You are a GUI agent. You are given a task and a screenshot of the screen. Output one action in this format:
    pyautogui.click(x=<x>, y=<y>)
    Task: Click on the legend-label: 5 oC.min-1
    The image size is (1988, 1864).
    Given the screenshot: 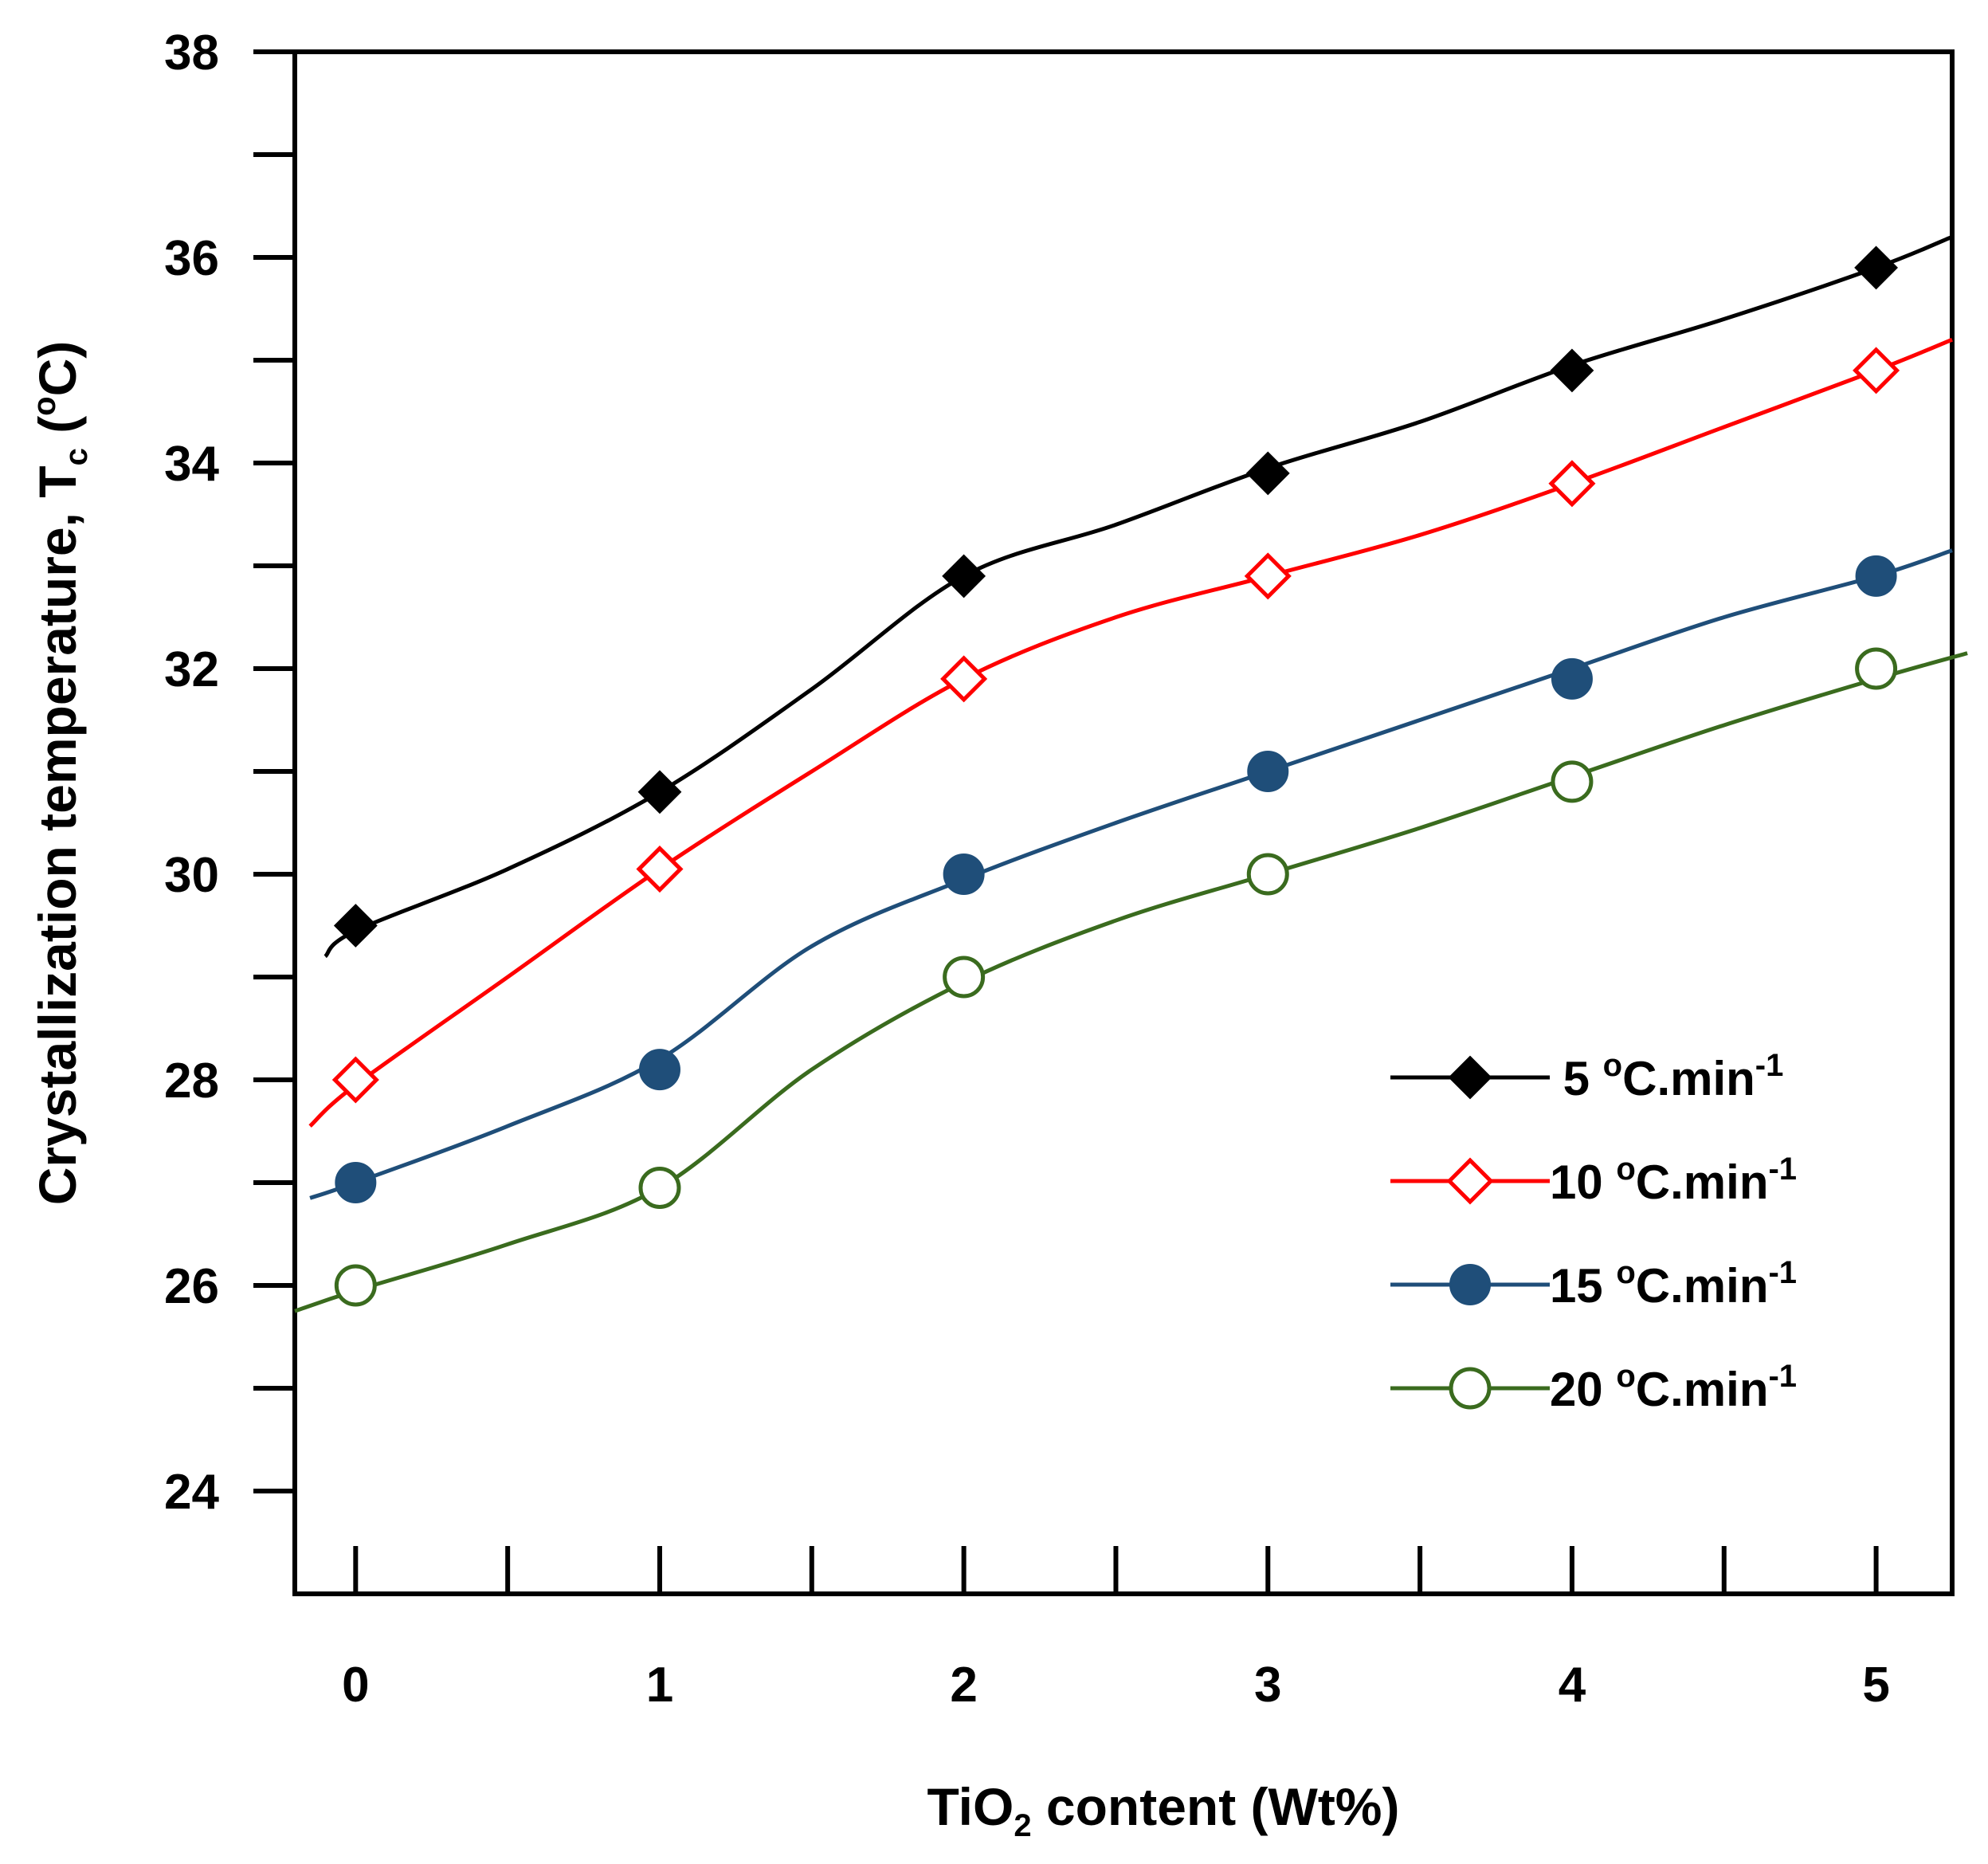 What is the action you would take?
    pyautogui.click(x=1673, y=1076)
    